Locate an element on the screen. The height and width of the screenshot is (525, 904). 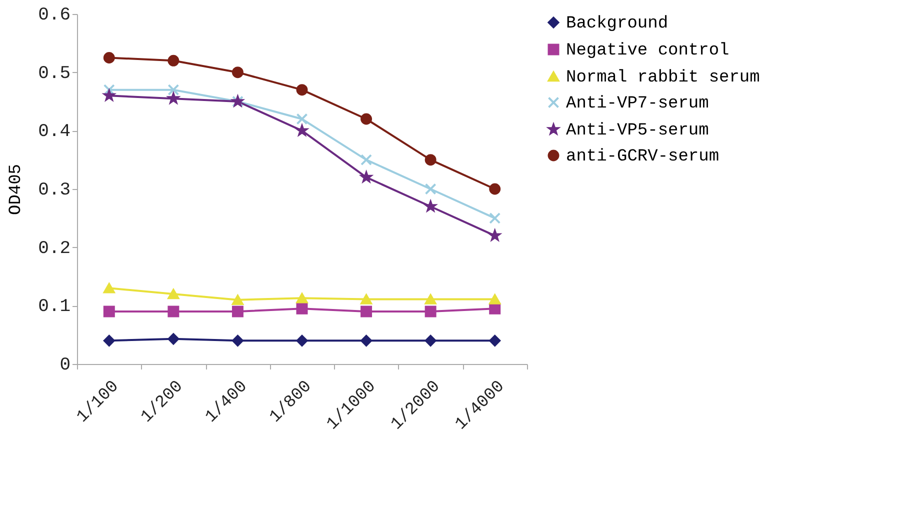
y-tick-label: 0.1 is located at coordinates (54, 307).